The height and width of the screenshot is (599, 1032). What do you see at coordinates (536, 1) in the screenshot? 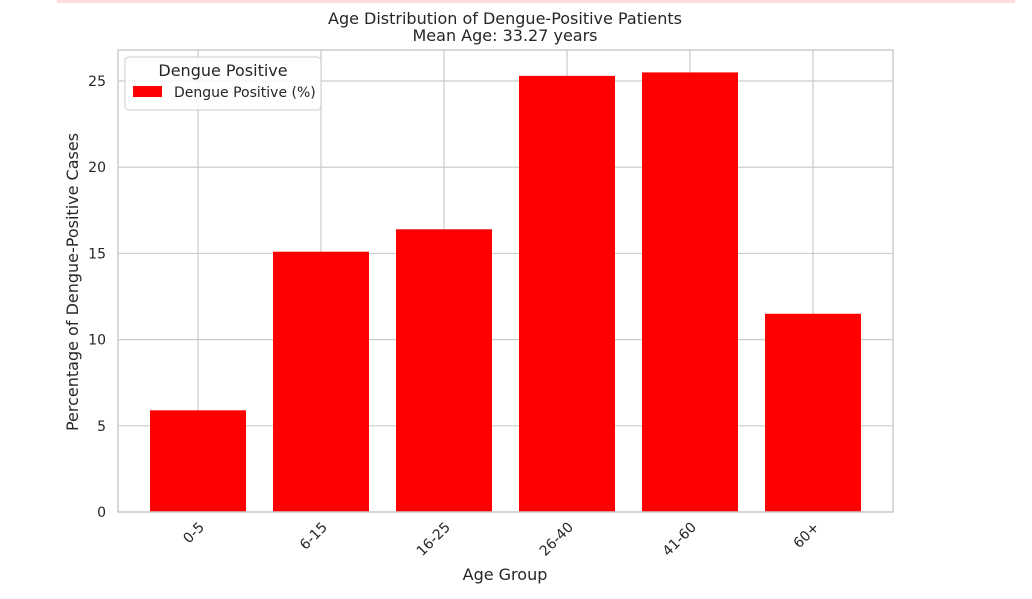
I see `top-banner-strip` at bounding box center [536, 1].